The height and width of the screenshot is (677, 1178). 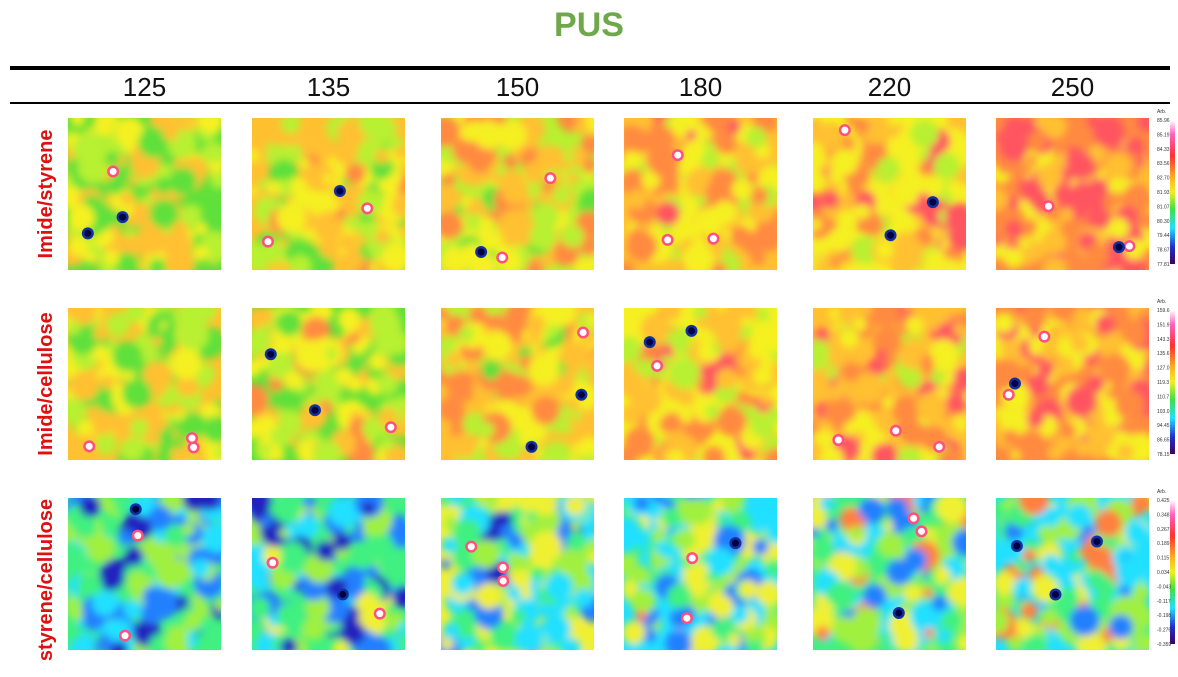 What do you see at coordinates (1163, 150) in the screenshot?
I see `colorbar-label: 84.33` at bounding box center [1163, 150].